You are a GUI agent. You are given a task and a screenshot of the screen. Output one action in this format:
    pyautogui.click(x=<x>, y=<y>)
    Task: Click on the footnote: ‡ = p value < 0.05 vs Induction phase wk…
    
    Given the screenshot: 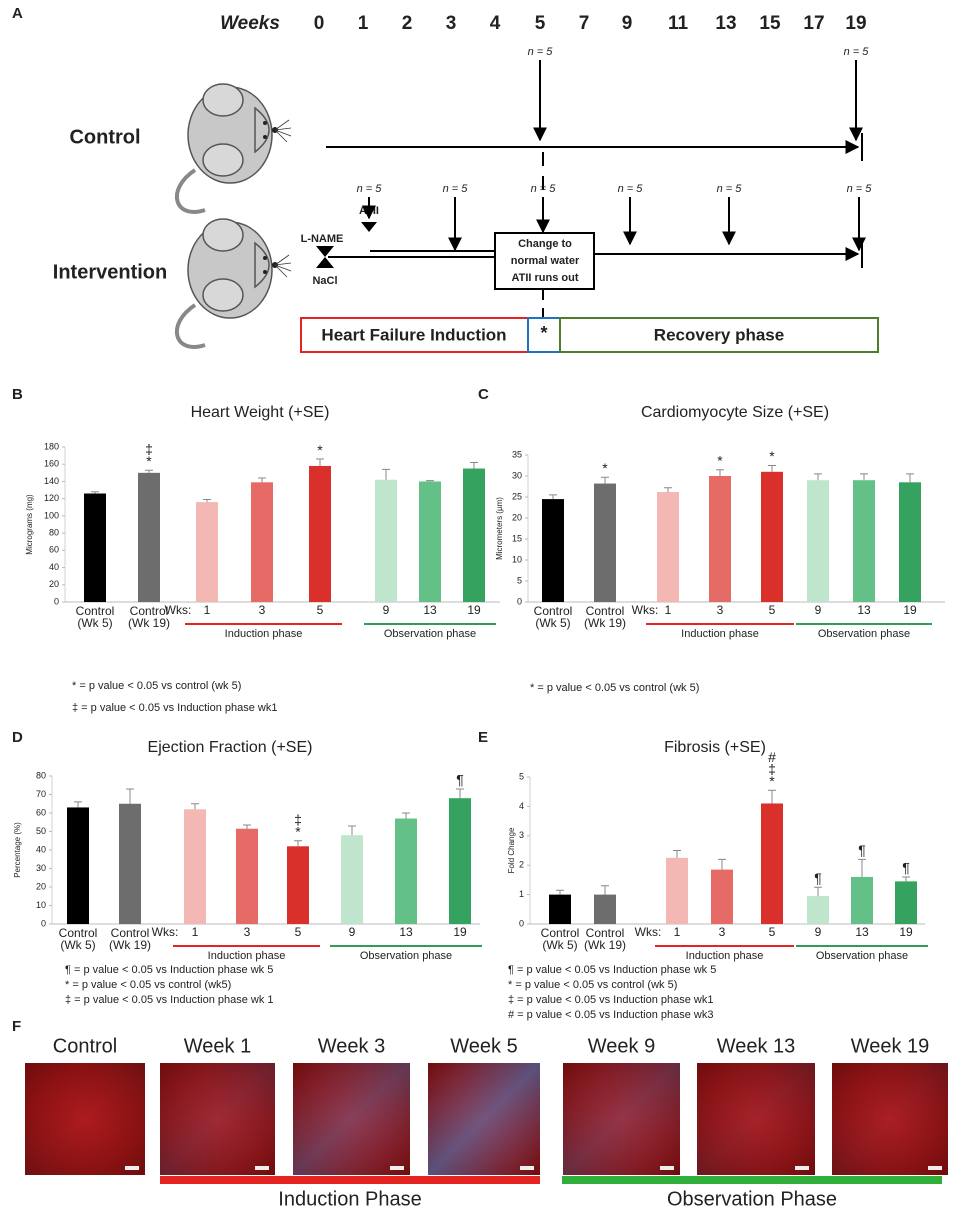 What is the action you would take?
    pyautogui.click(x=610, y=1000)
    